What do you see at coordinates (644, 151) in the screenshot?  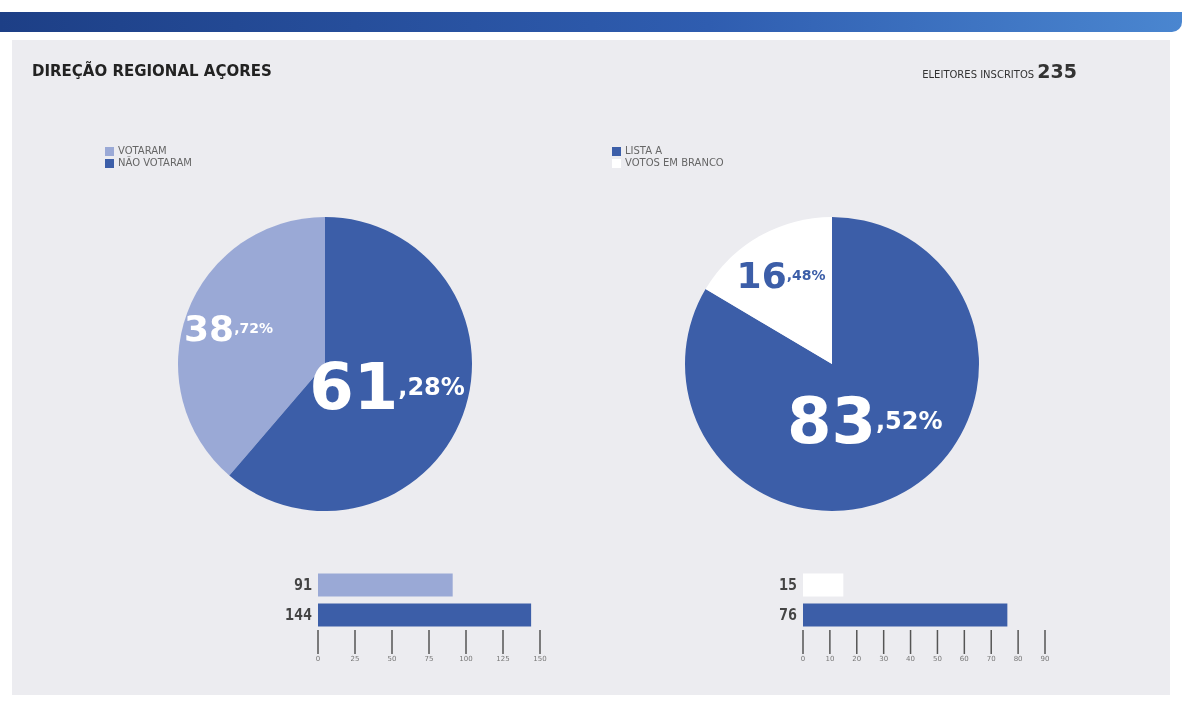 I see `legend-label: LISTA A` at bounding box center [644, 151].